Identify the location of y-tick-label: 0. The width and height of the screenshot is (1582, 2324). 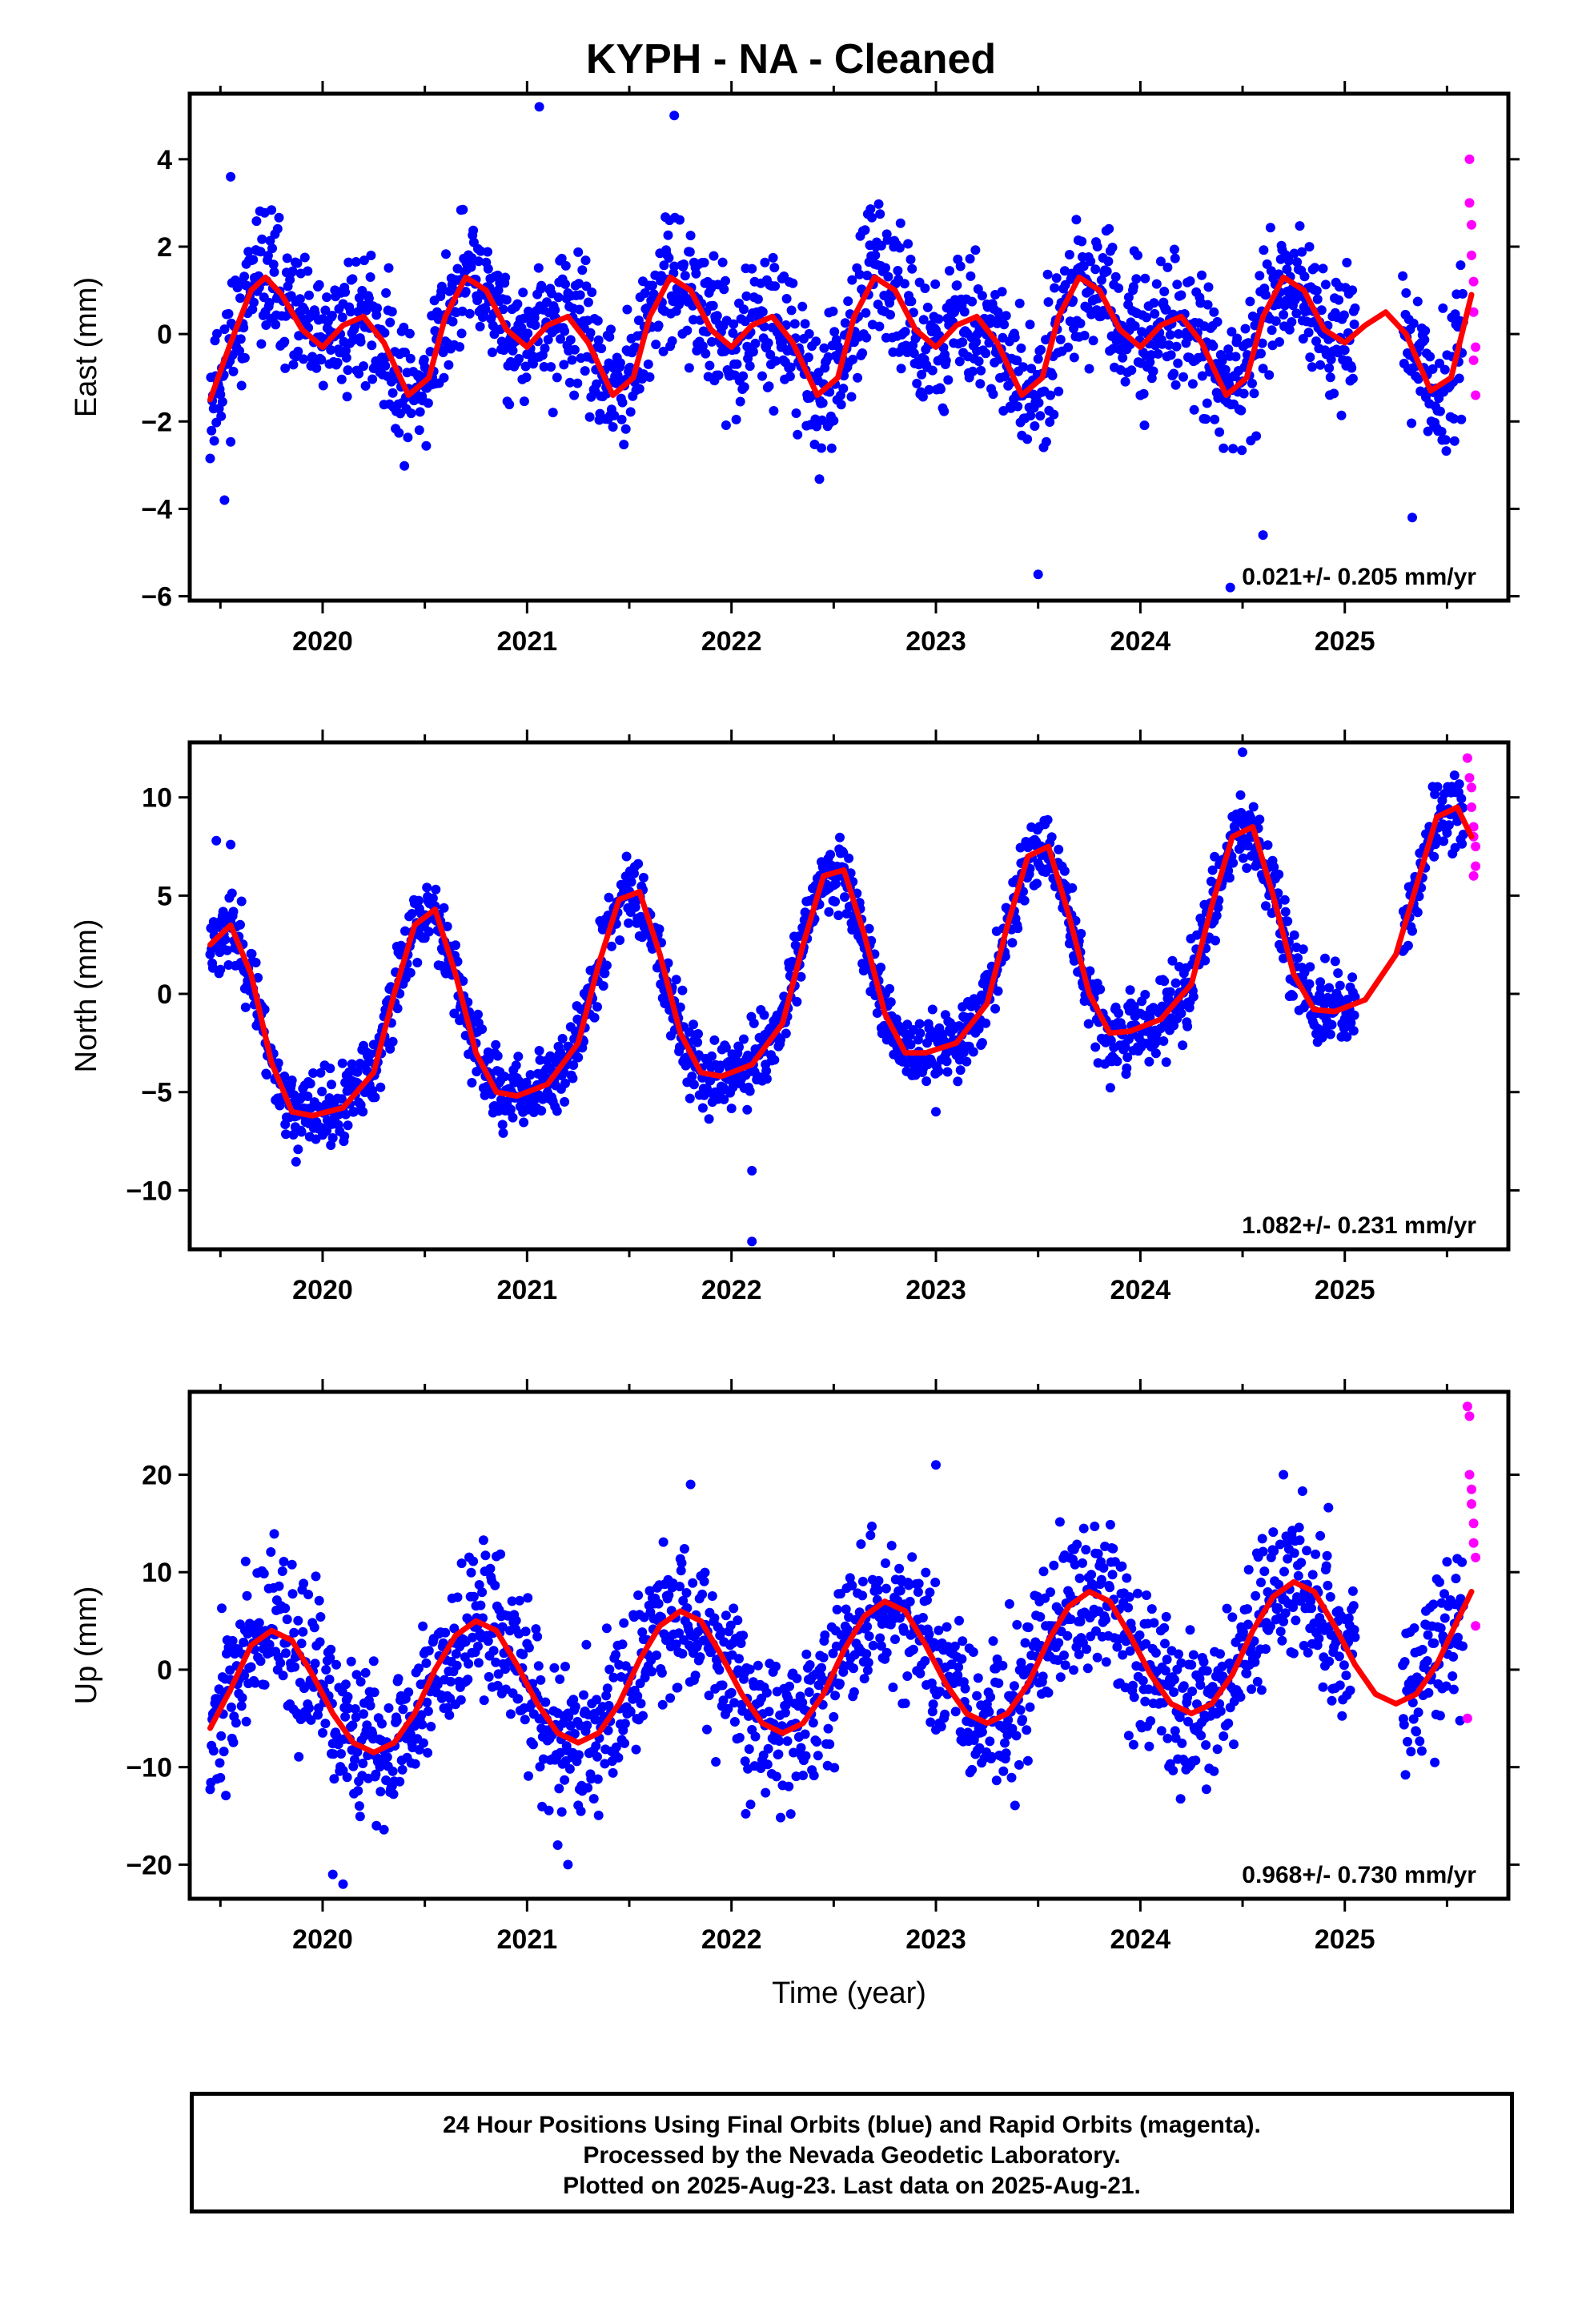
(164, 994).